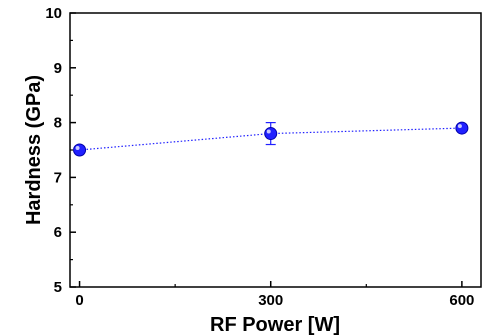 The width and height of the screenshot is (484, 335). Describe the element at coordinates (58, 177) in the screenshot. I see `y-tick-label: 7` at that location.